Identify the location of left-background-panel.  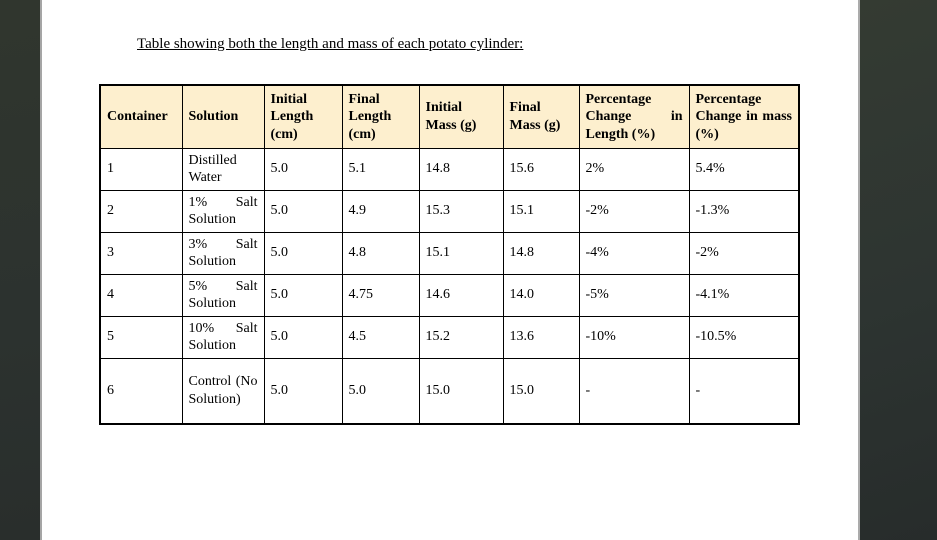
(21, 270).